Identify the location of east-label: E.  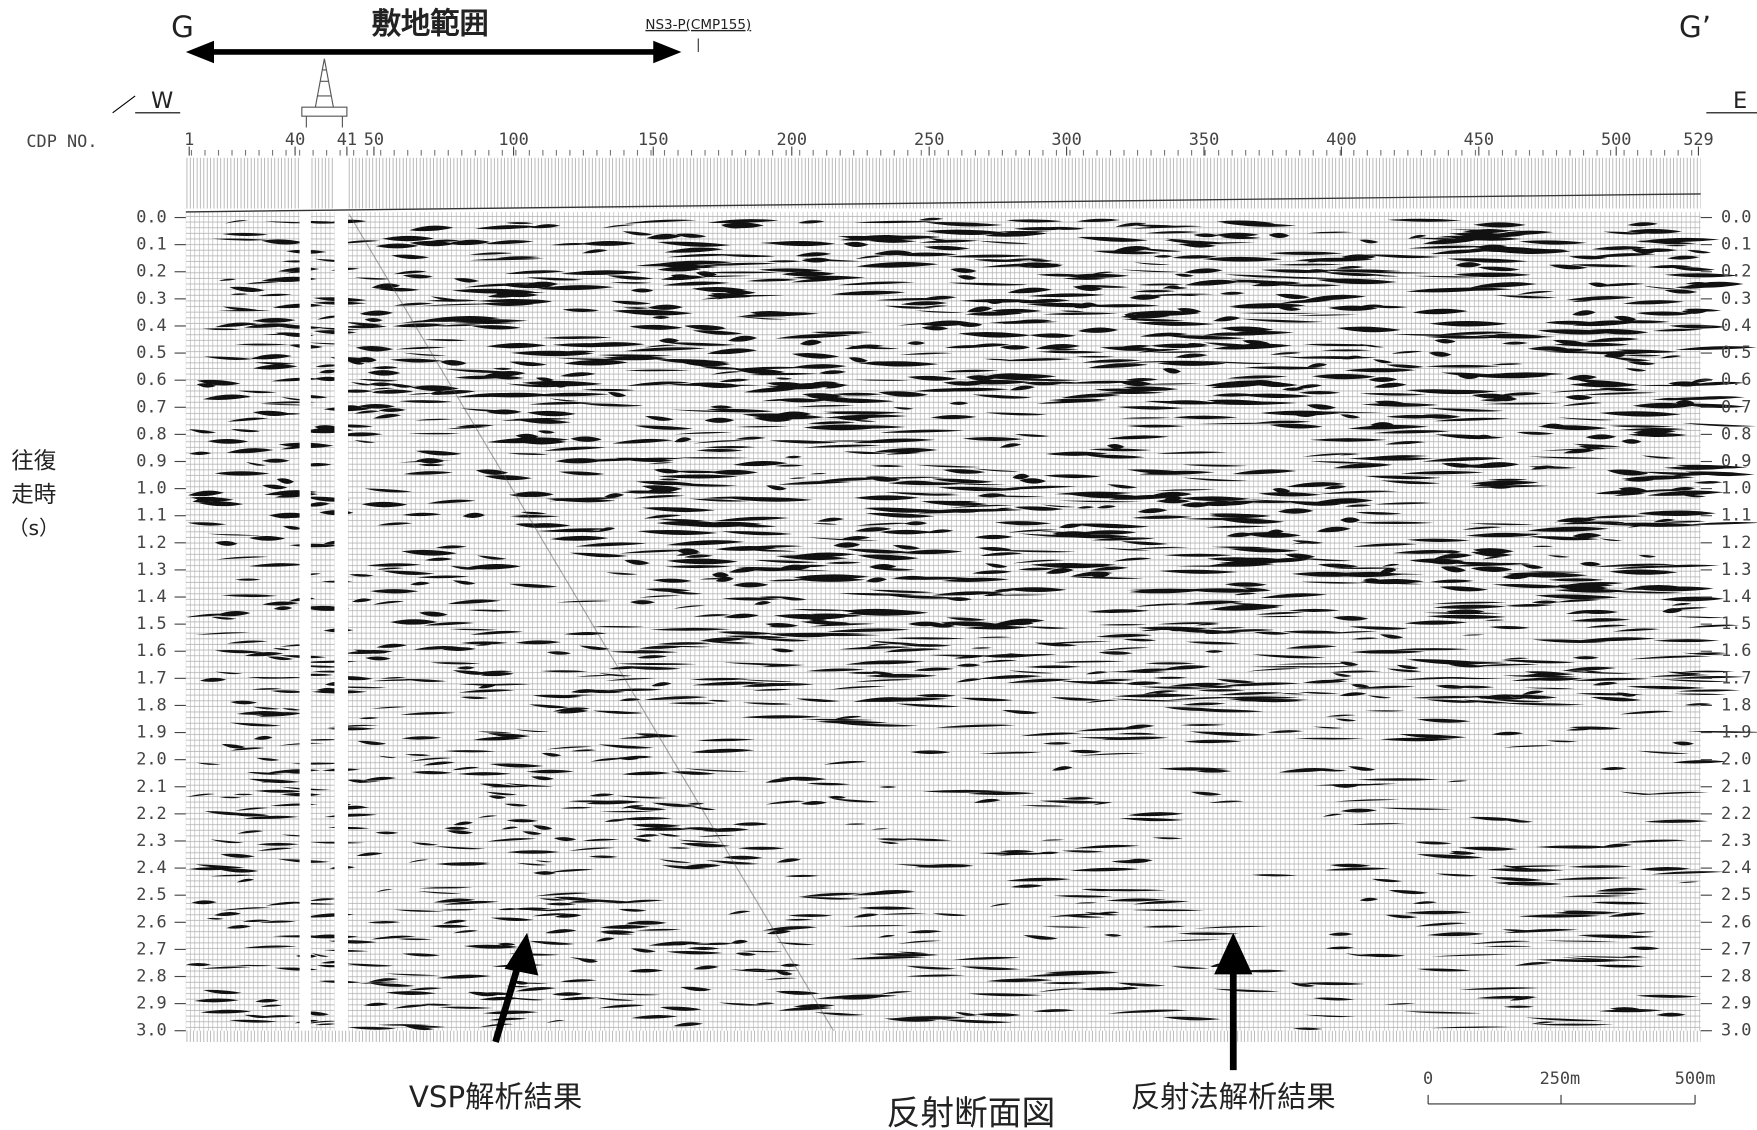
(1740, 101).